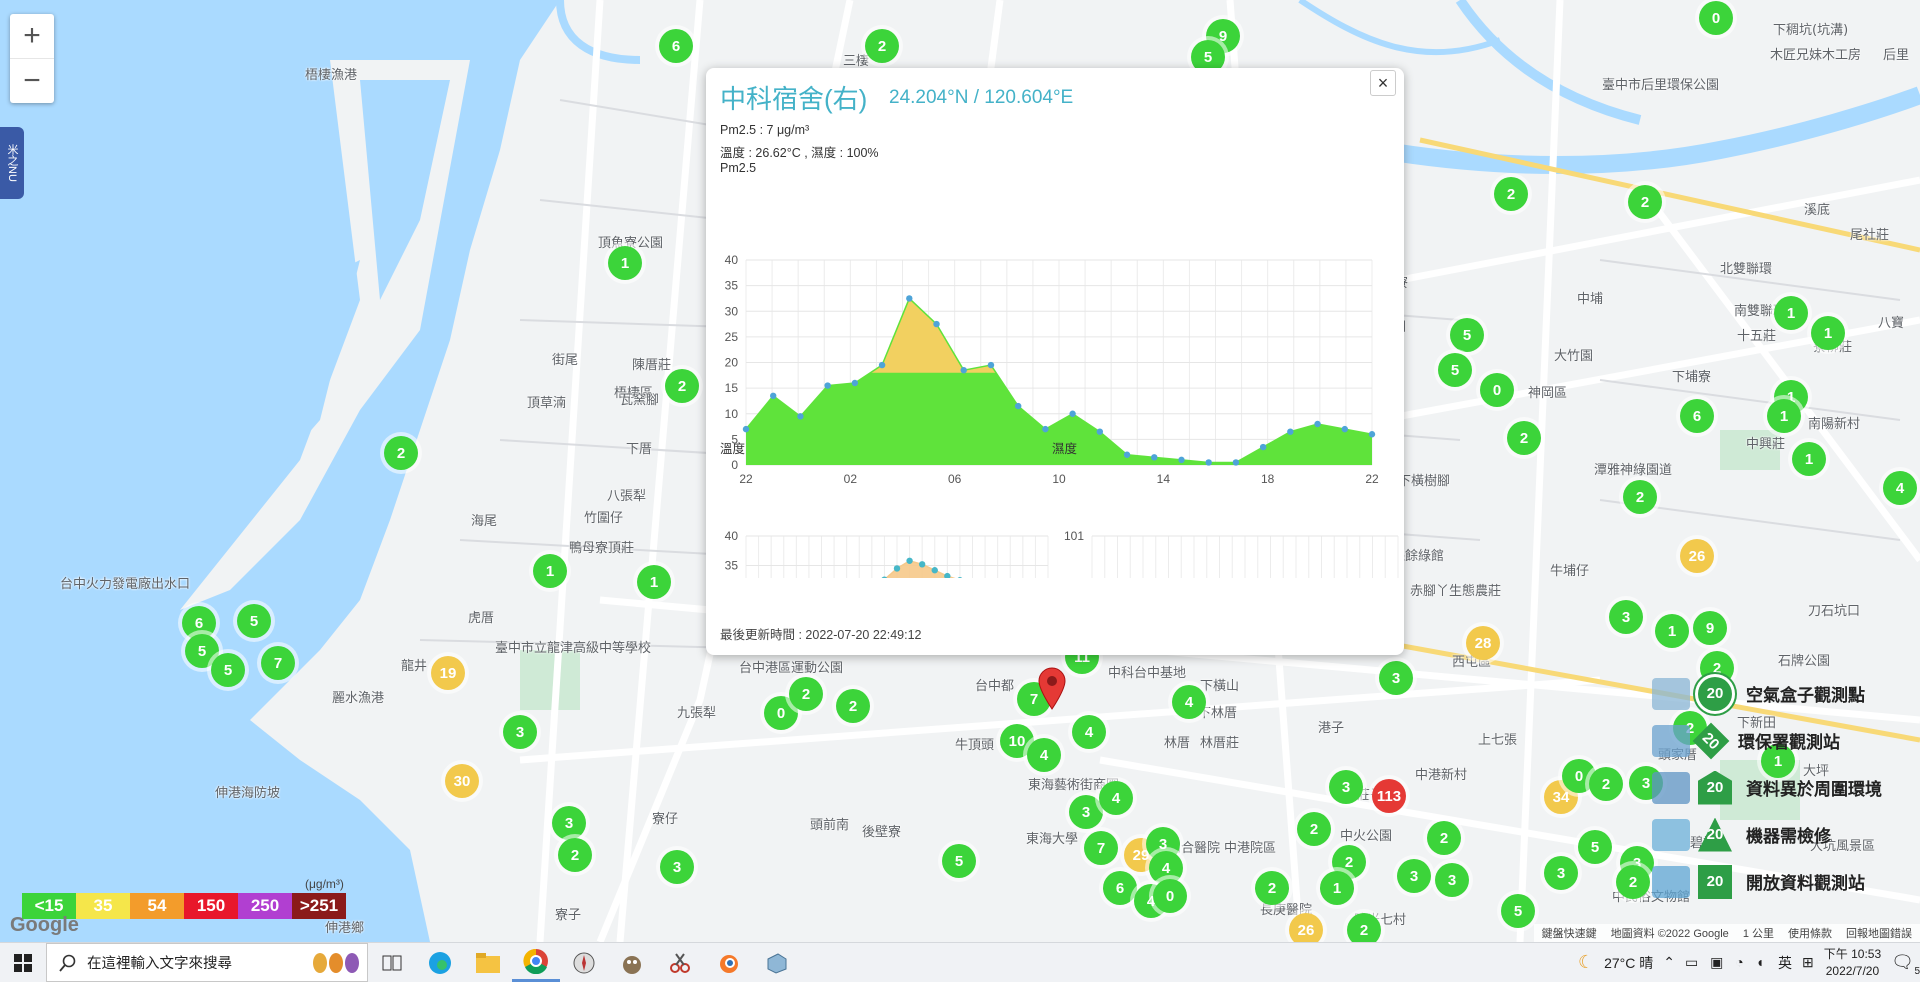  Describe the element at coordinates (1710, 628) in the screenshot. I see `station-cluster-marker: 9` at that location.